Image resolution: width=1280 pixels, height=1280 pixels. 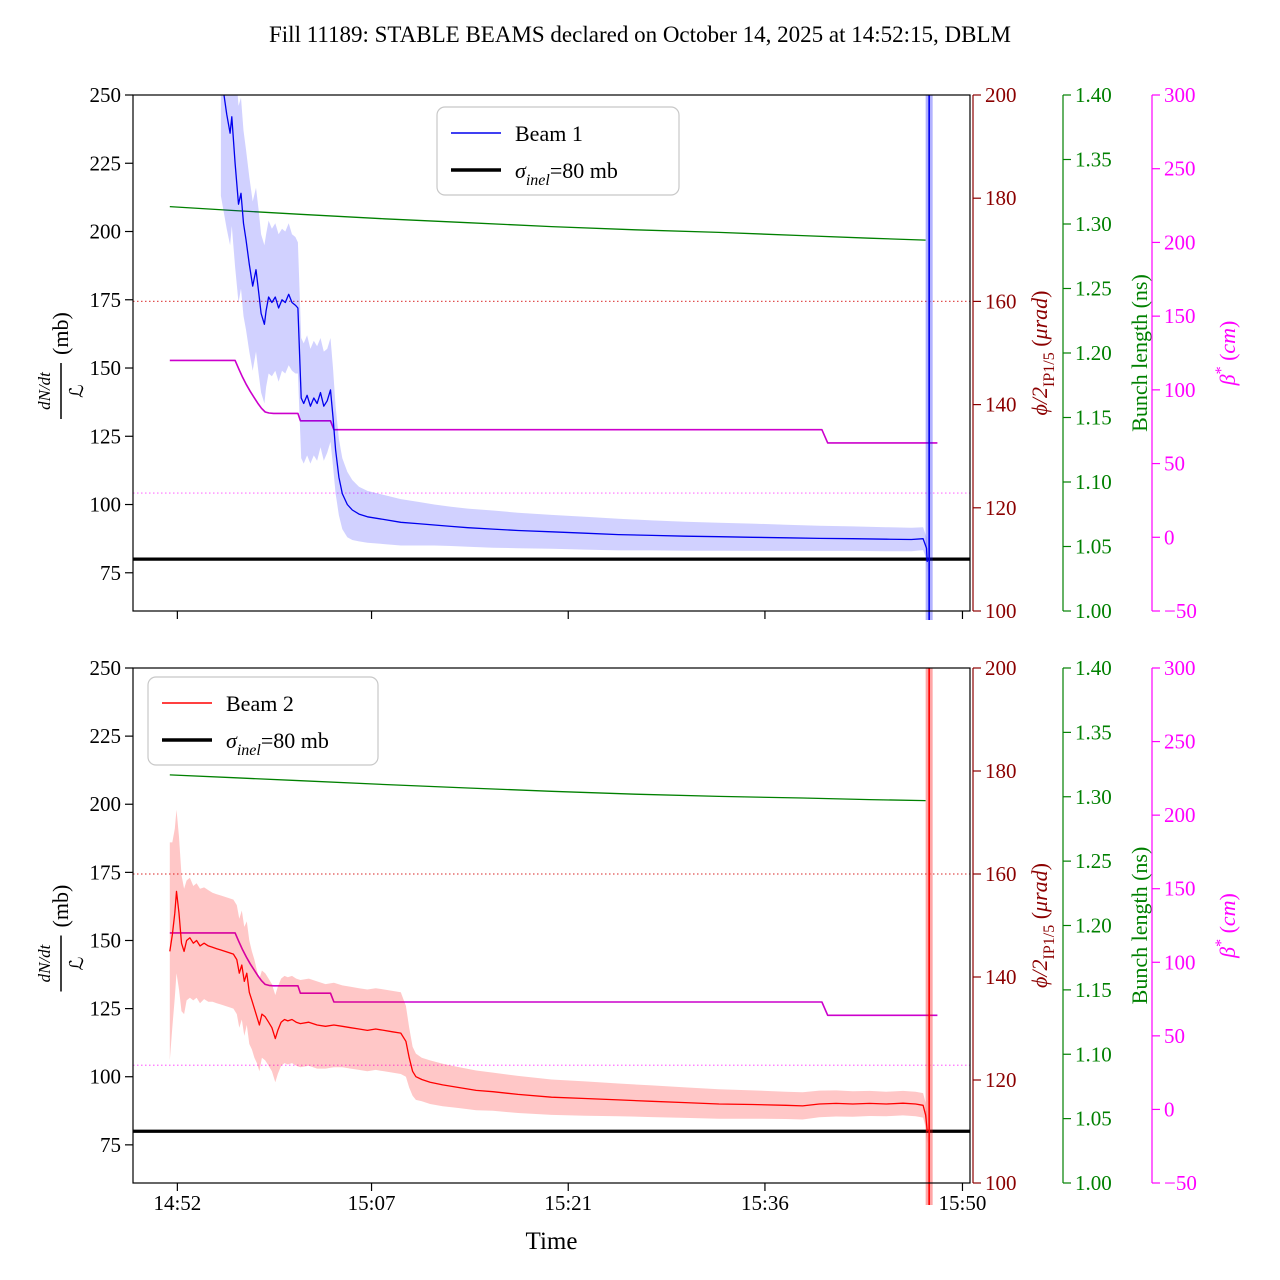 I want to click on x-tick-label: 14:52, so click(x=177, y=1203).